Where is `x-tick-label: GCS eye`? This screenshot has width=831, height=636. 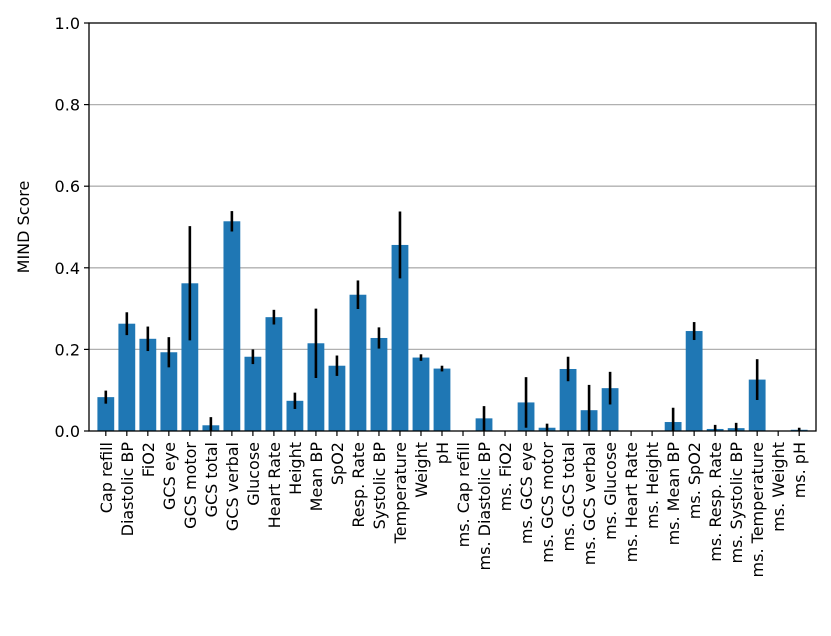
x-tick-label: GCS eye is located at coordinates (169, 476).